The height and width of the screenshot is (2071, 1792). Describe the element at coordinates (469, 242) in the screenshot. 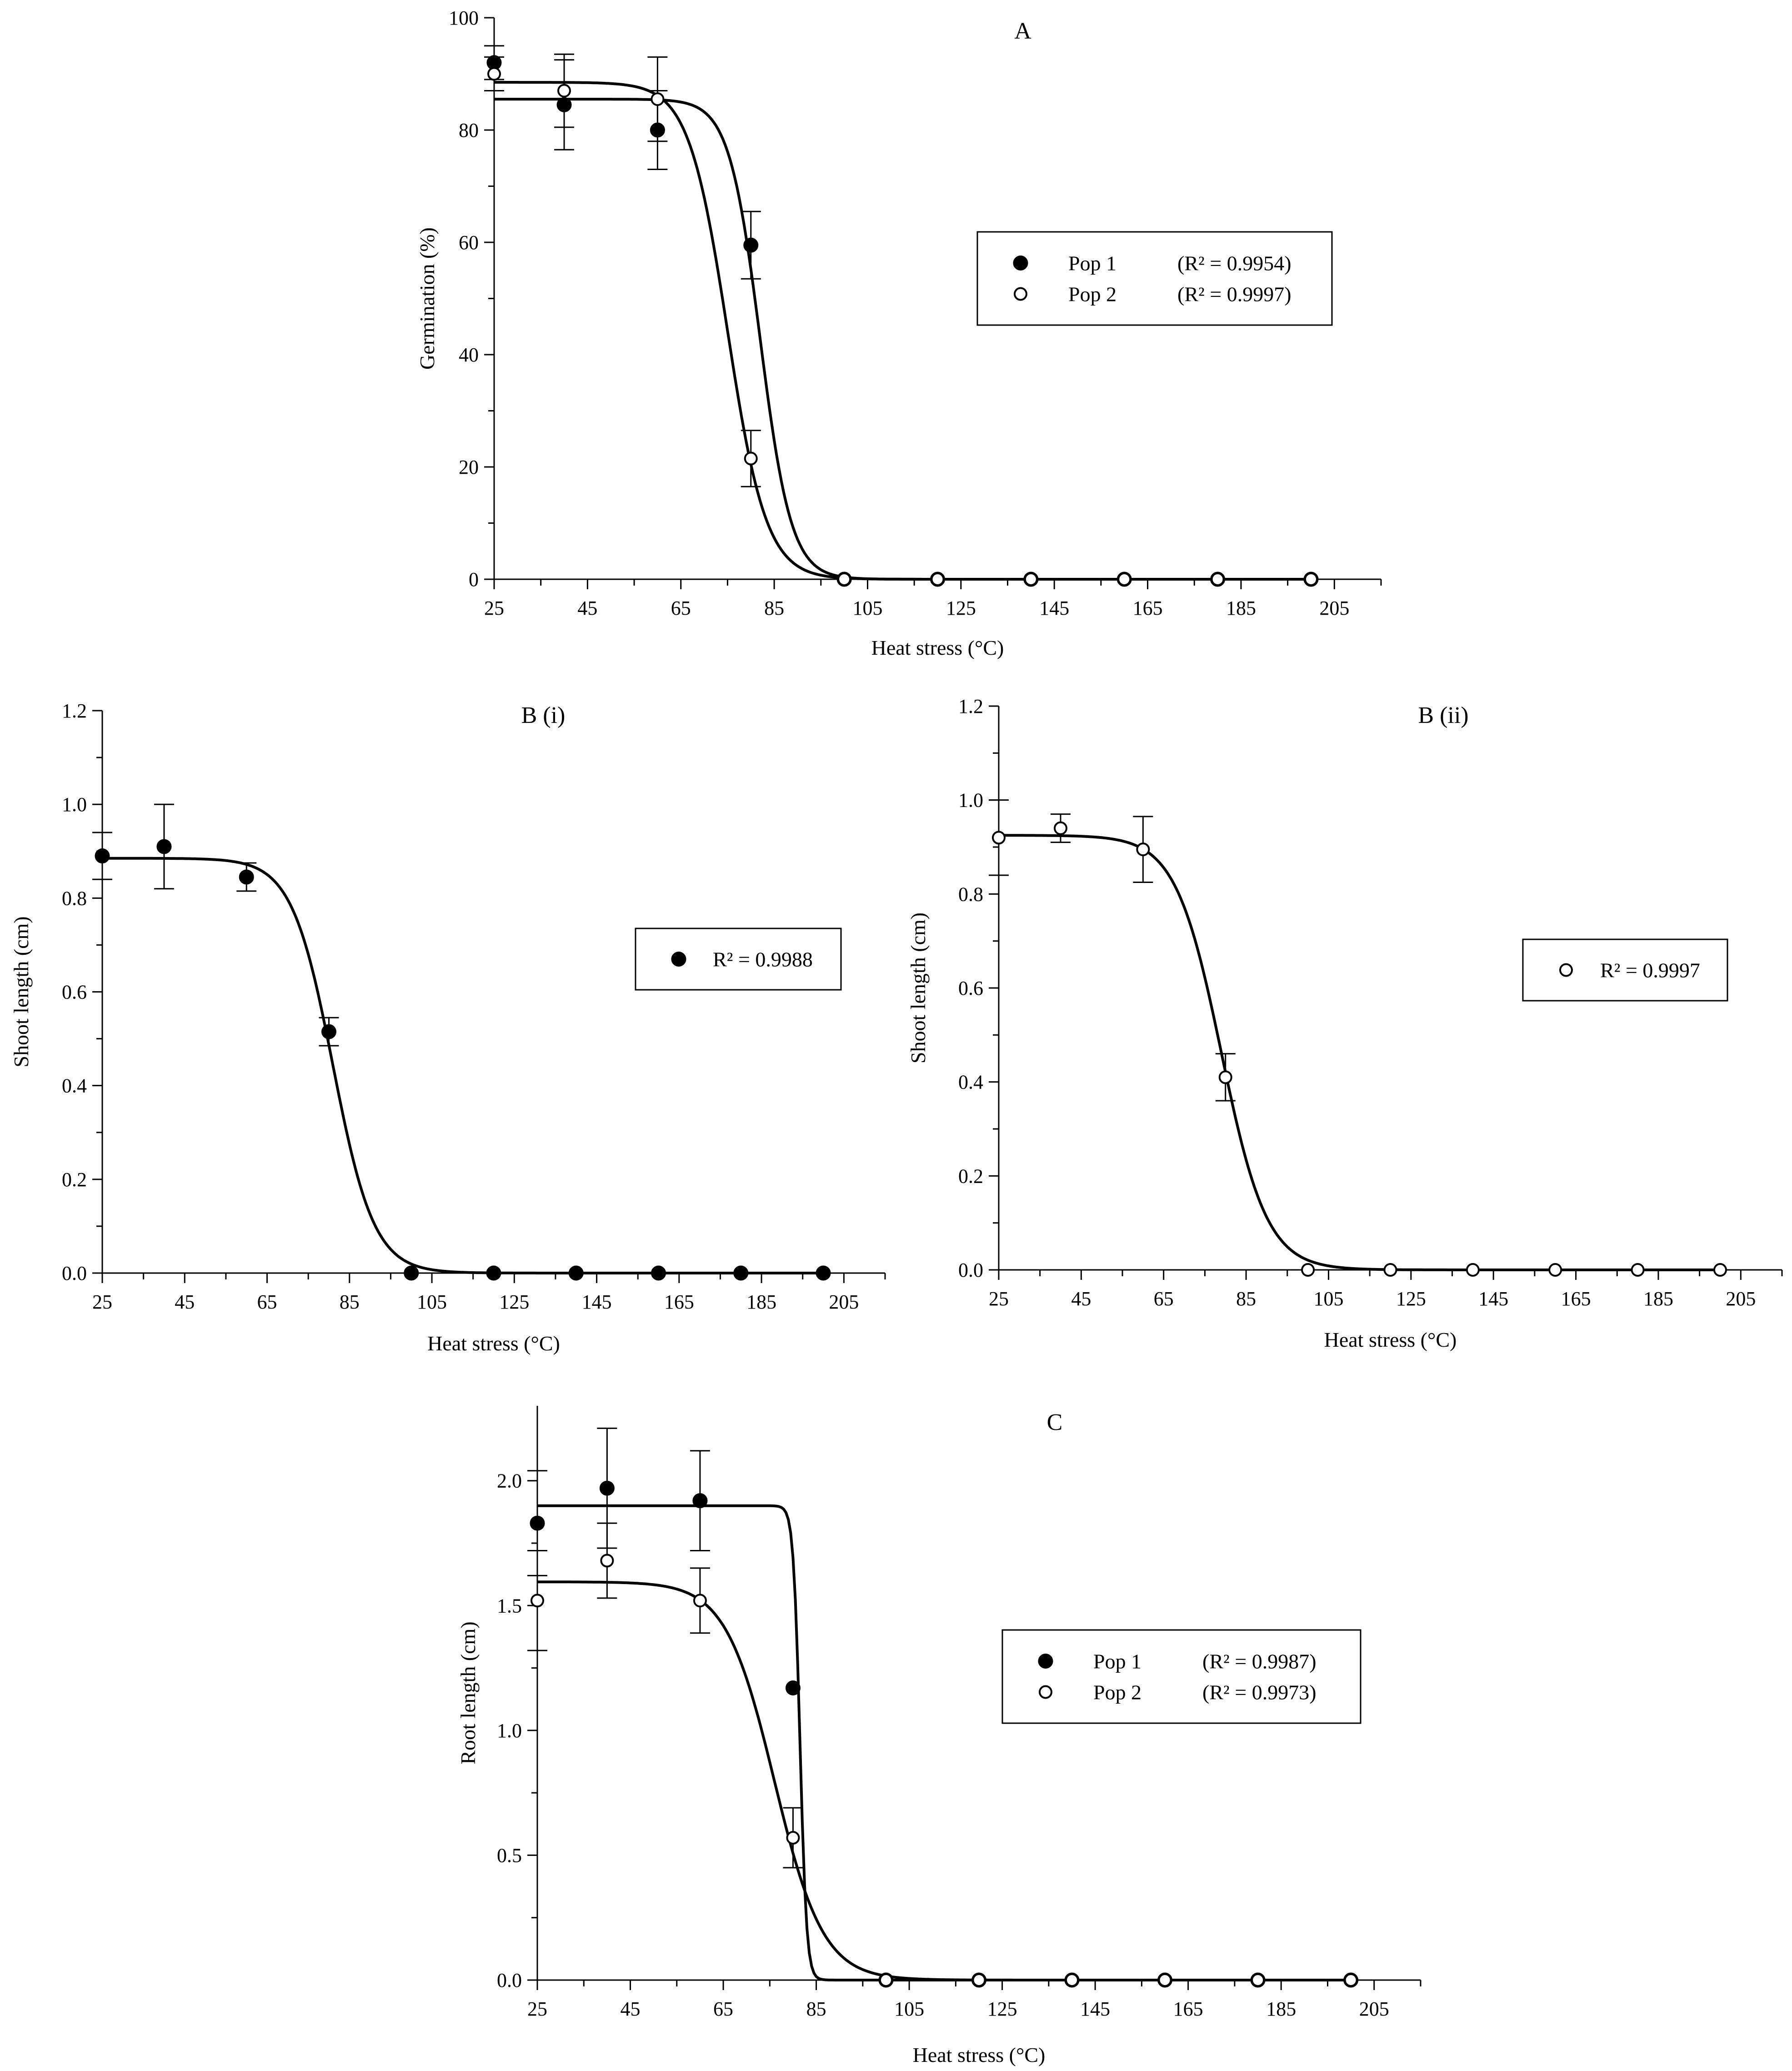

I see `y-tick-label: 60` at that location.